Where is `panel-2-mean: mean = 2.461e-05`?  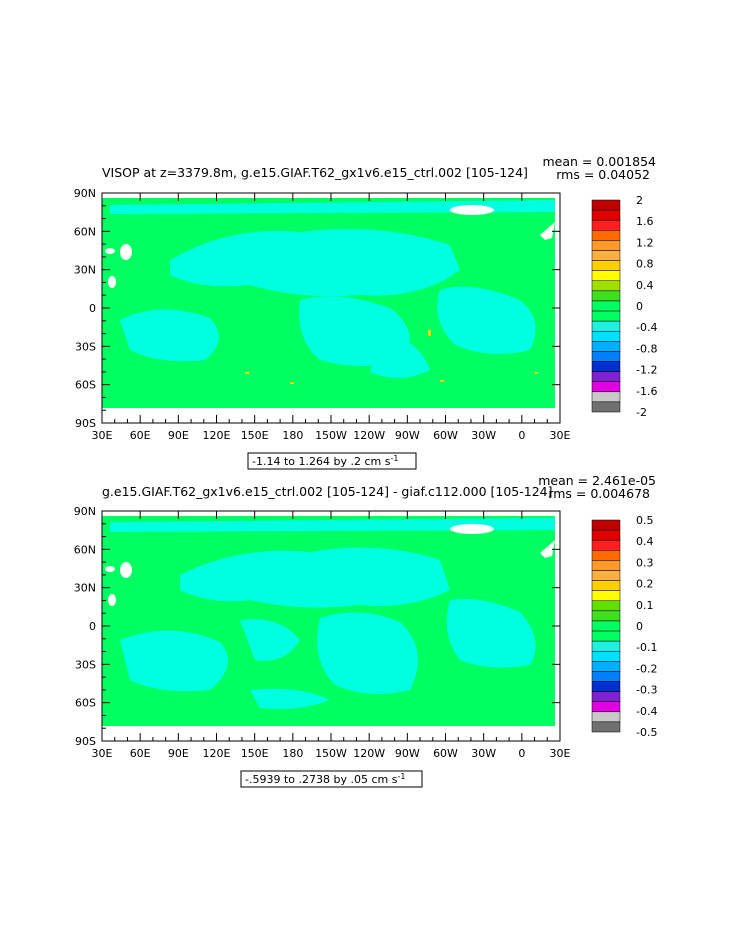
panel-2-mean: mean = 2.461e-05 is located at coordinates (597, 480).